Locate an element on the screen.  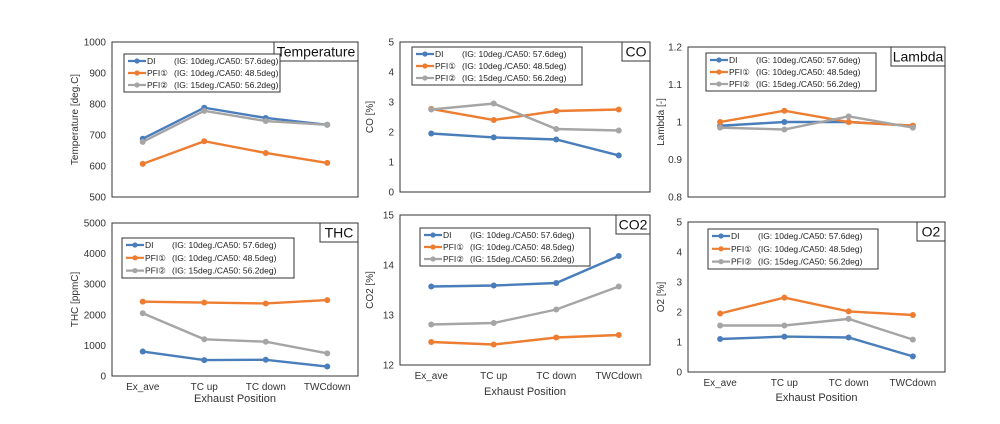
x-tick-label: TC down is located at coordinates (849, 383).